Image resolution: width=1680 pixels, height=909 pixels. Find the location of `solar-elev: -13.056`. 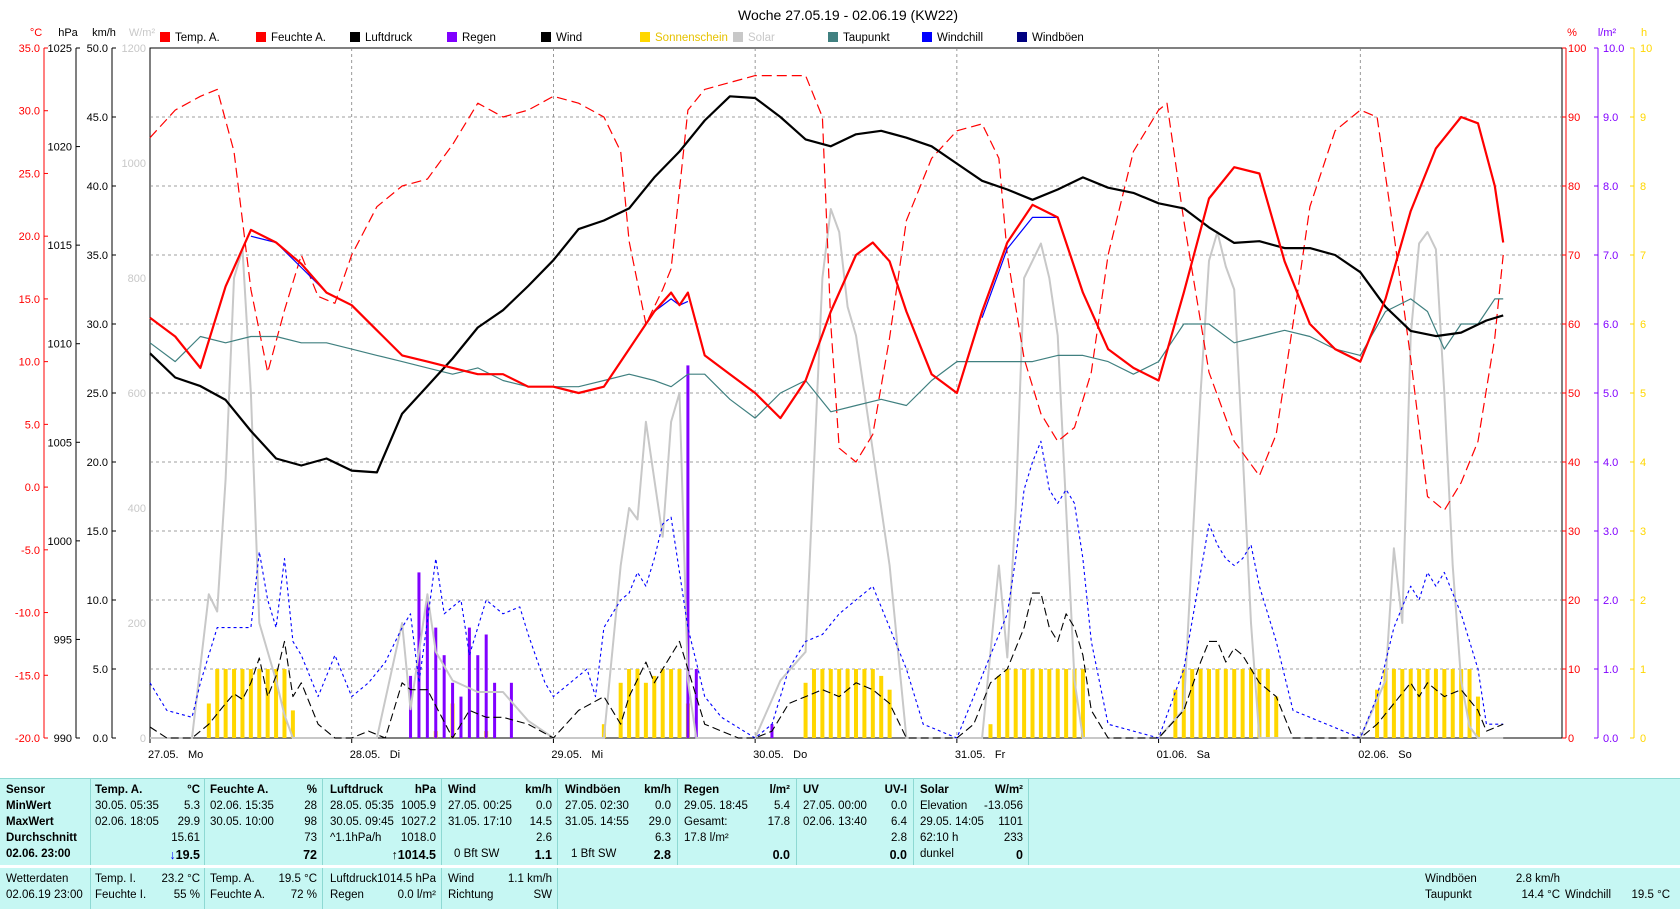

solar-elev: -13.056 is located at coordinates (1003, 806).